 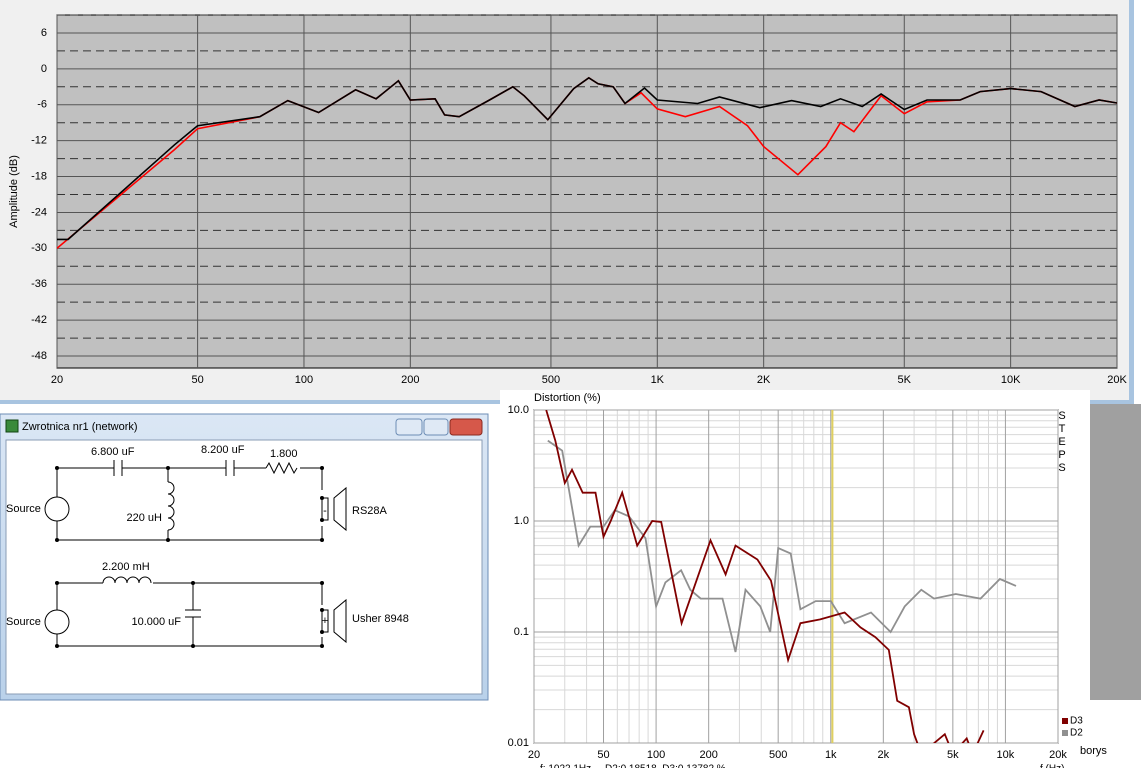 What do you see at coordinates (518, 410) in the screenshot?
I see `y-tick-label: 10.0` at bounding box center [518, 410].